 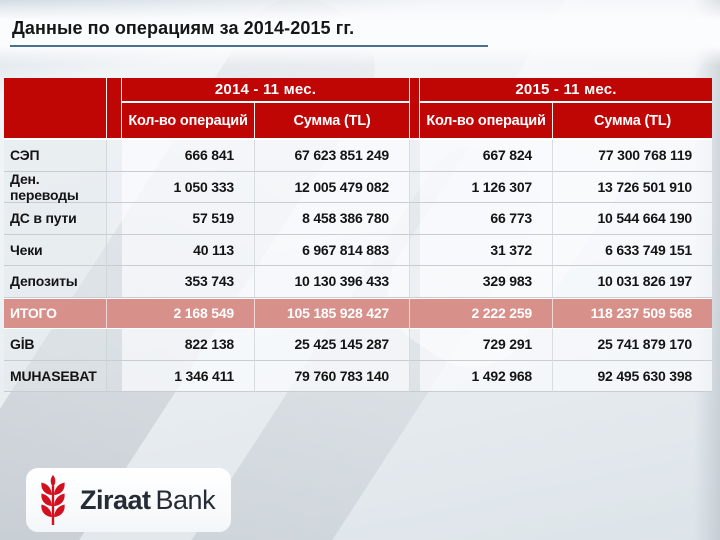 What do you see at coordinates (115, 499) in the screenshot?
I see `brand-name-bold: Ziraat` at bounding box center [115, 499].